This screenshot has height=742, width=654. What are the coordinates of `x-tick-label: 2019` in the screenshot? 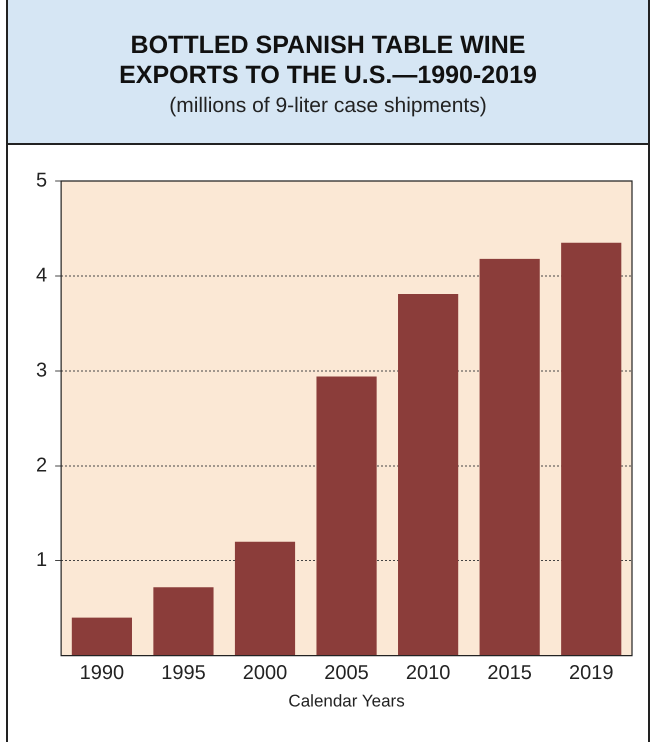 It's located at (591, 673).